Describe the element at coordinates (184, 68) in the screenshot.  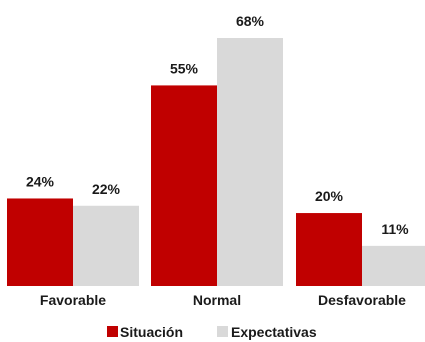
I see `data-label-normal-situacion: 55%` at that location.